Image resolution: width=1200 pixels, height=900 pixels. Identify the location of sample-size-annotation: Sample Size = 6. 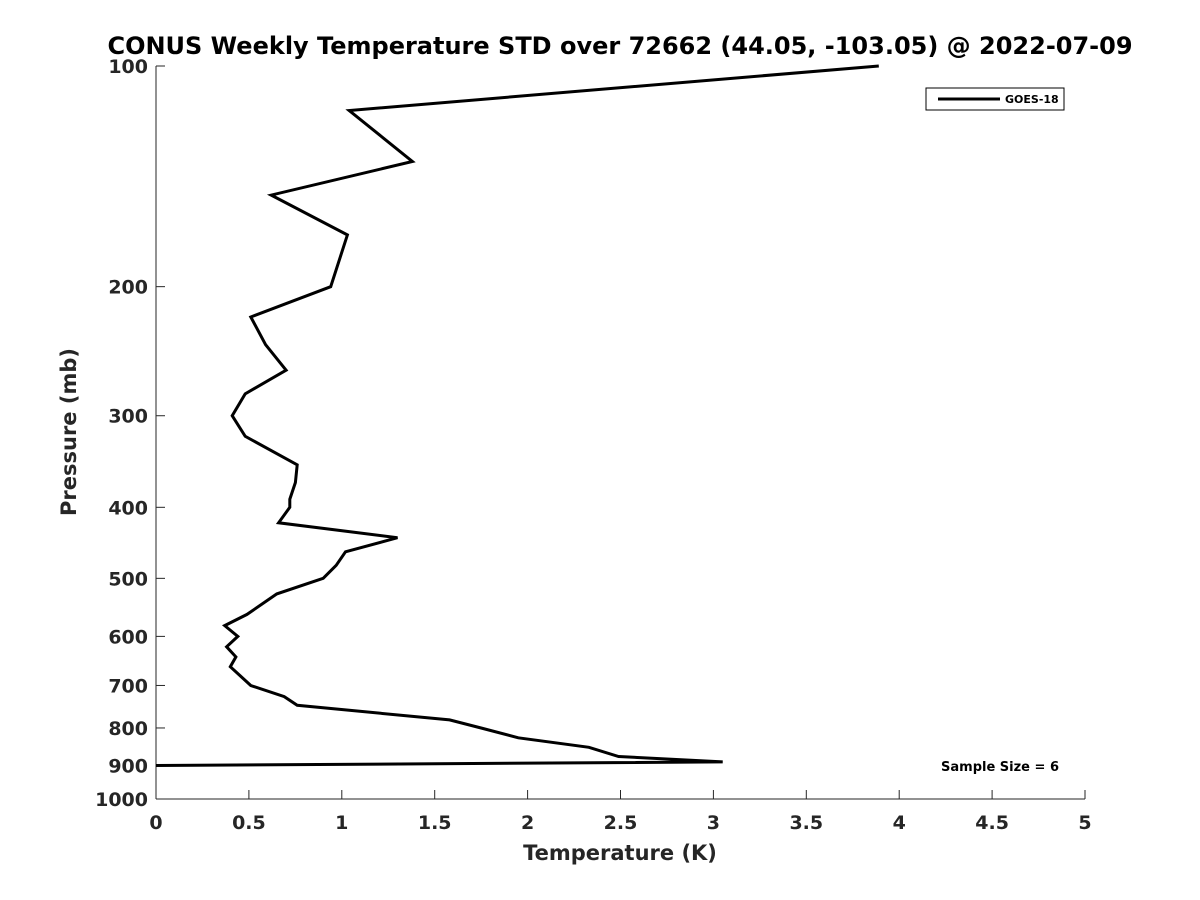
(1000, 767).